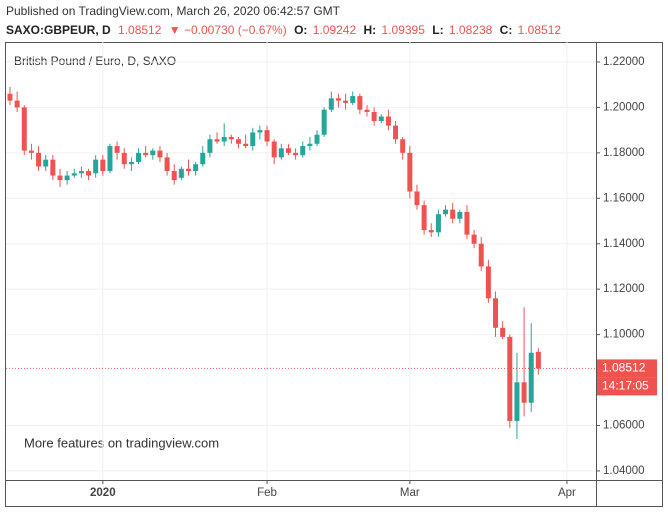 This screenshot has width=668, height=513. Describe the element at coordinates (506, 30) in the screenshot. I see `ohlc-label: C:` at that location.